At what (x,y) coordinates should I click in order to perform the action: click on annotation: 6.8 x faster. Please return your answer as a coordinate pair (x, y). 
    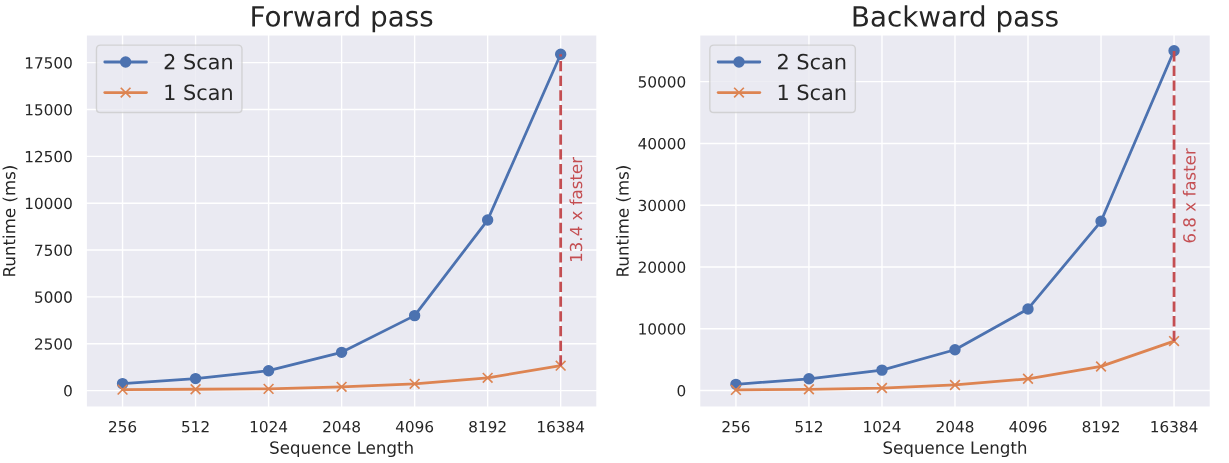
    Looking at the image, I should click on (1189, 195).